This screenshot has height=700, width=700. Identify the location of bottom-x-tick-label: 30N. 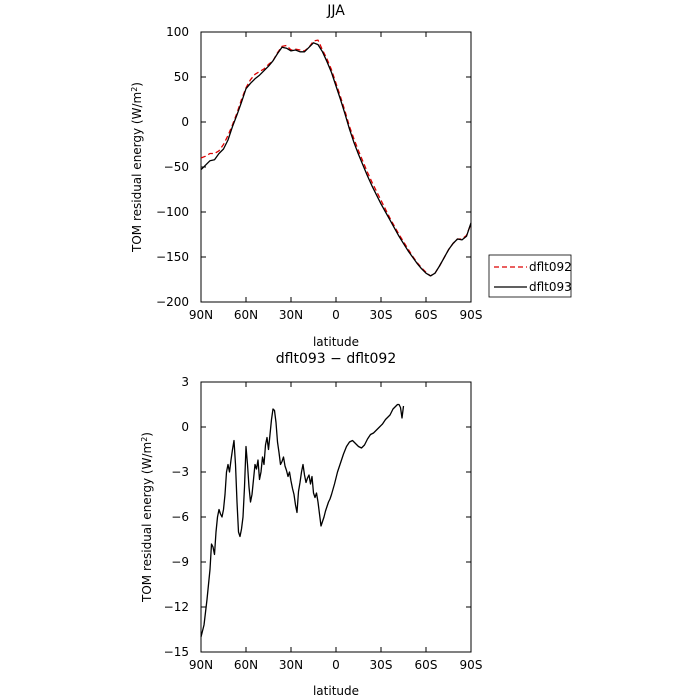
(291, 665).